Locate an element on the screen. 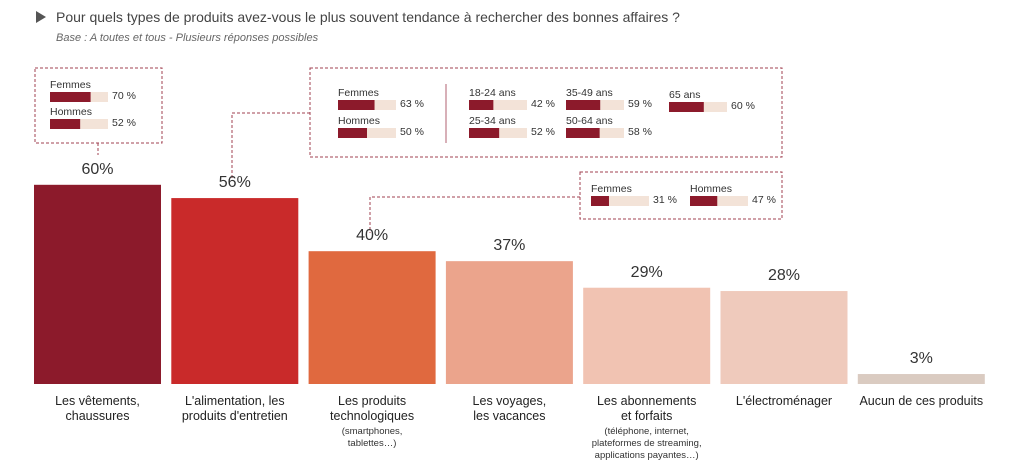 Image resolution: width=1024 pixels, height=468 pixels. value-label: 29% is located at coordinates (646, 272).